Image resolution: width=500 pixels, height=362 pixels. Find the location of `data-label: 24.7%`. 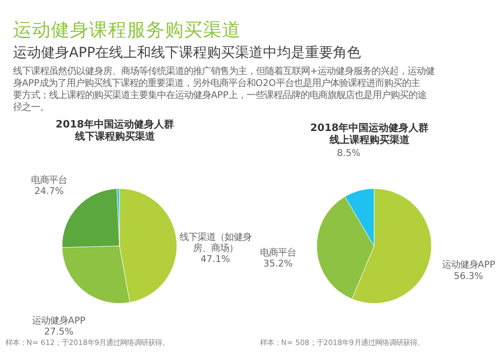

data-label: 24.7% is located at coordinates (49, 192).